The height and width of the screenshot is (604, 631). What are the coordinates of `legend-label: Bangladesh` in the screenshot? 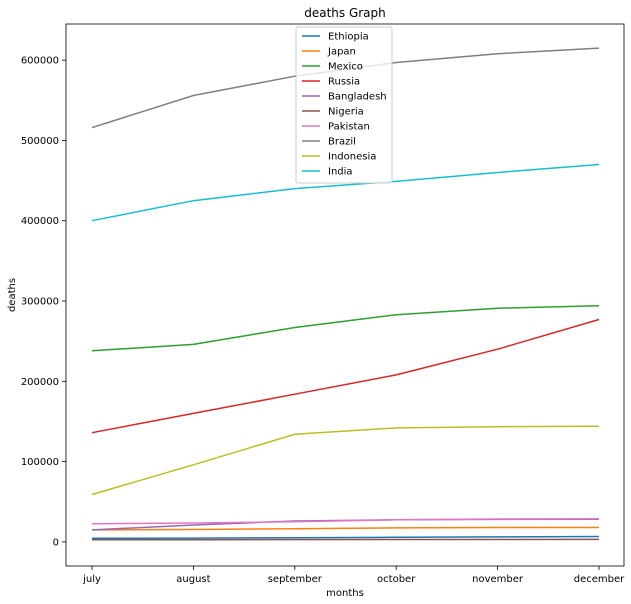 It's located at (357, 97).